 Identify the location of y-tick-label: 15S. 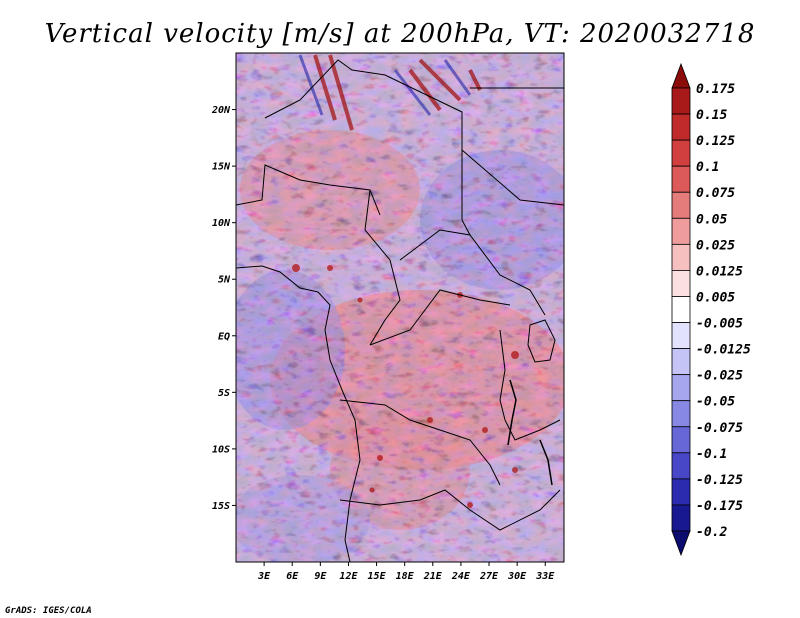
(221, 506).